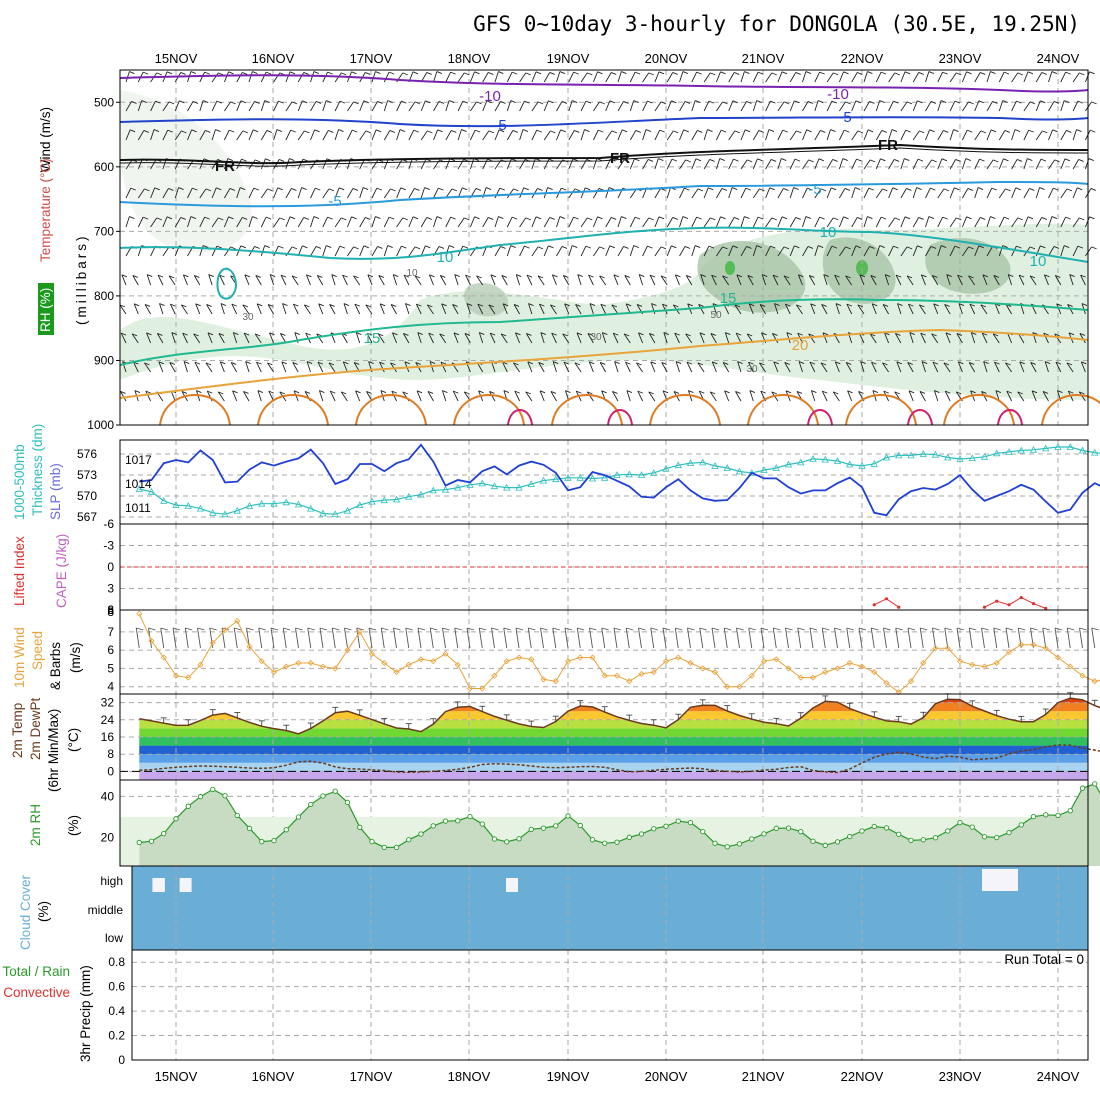  Describe the element at coordinates (87, 454) in the screenshot. I see `thickness-tick-576: 576` at that location.